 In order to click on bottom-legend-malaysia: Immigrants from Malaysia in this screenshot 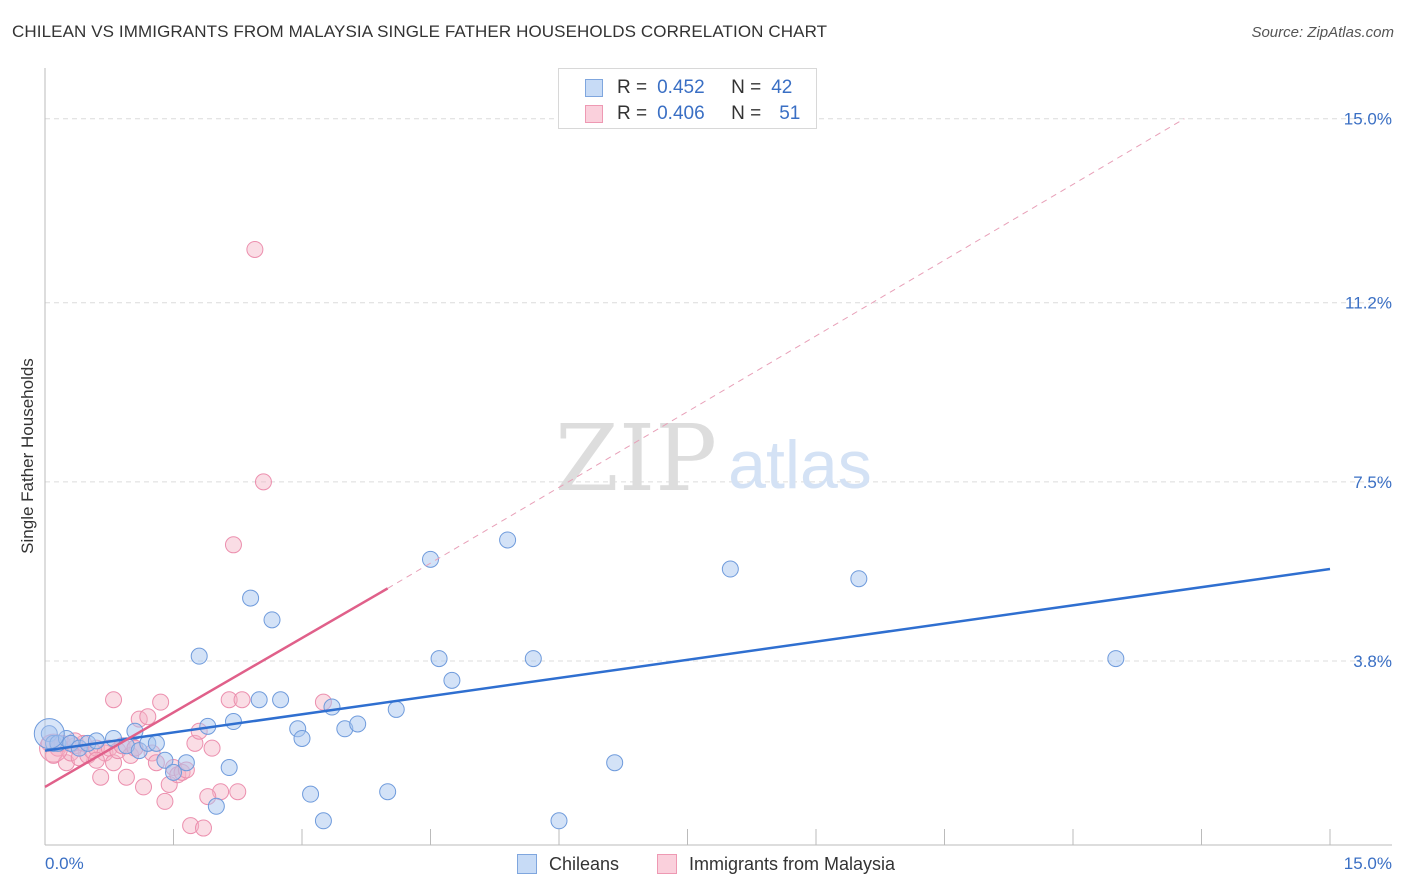, I will do `click(776, 864)`.